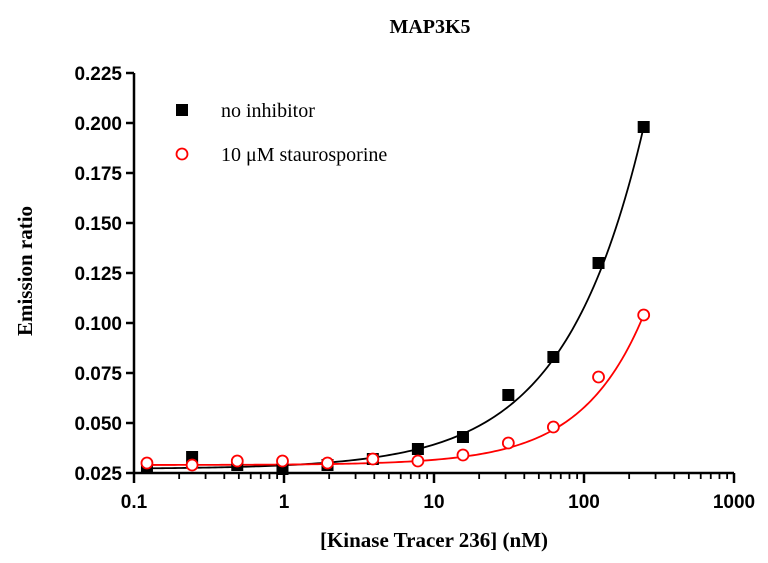 The width and height of the screenshot is (768, 563). What do you see at coordinates (433, 502) in the screenshot?
I see `x-tick-label: 10` at bounding box center [433, 502].